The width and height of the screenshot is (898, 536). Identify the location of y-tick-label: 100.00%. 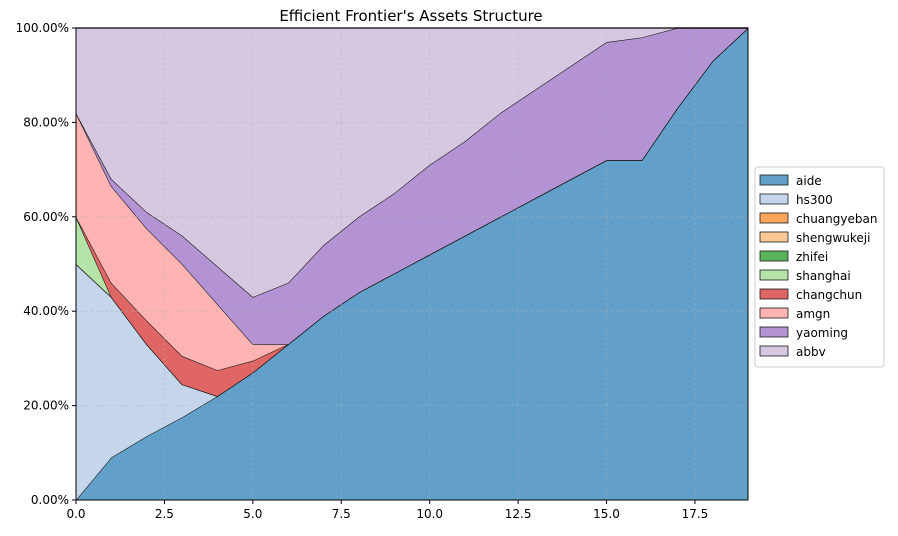
(42, 28).